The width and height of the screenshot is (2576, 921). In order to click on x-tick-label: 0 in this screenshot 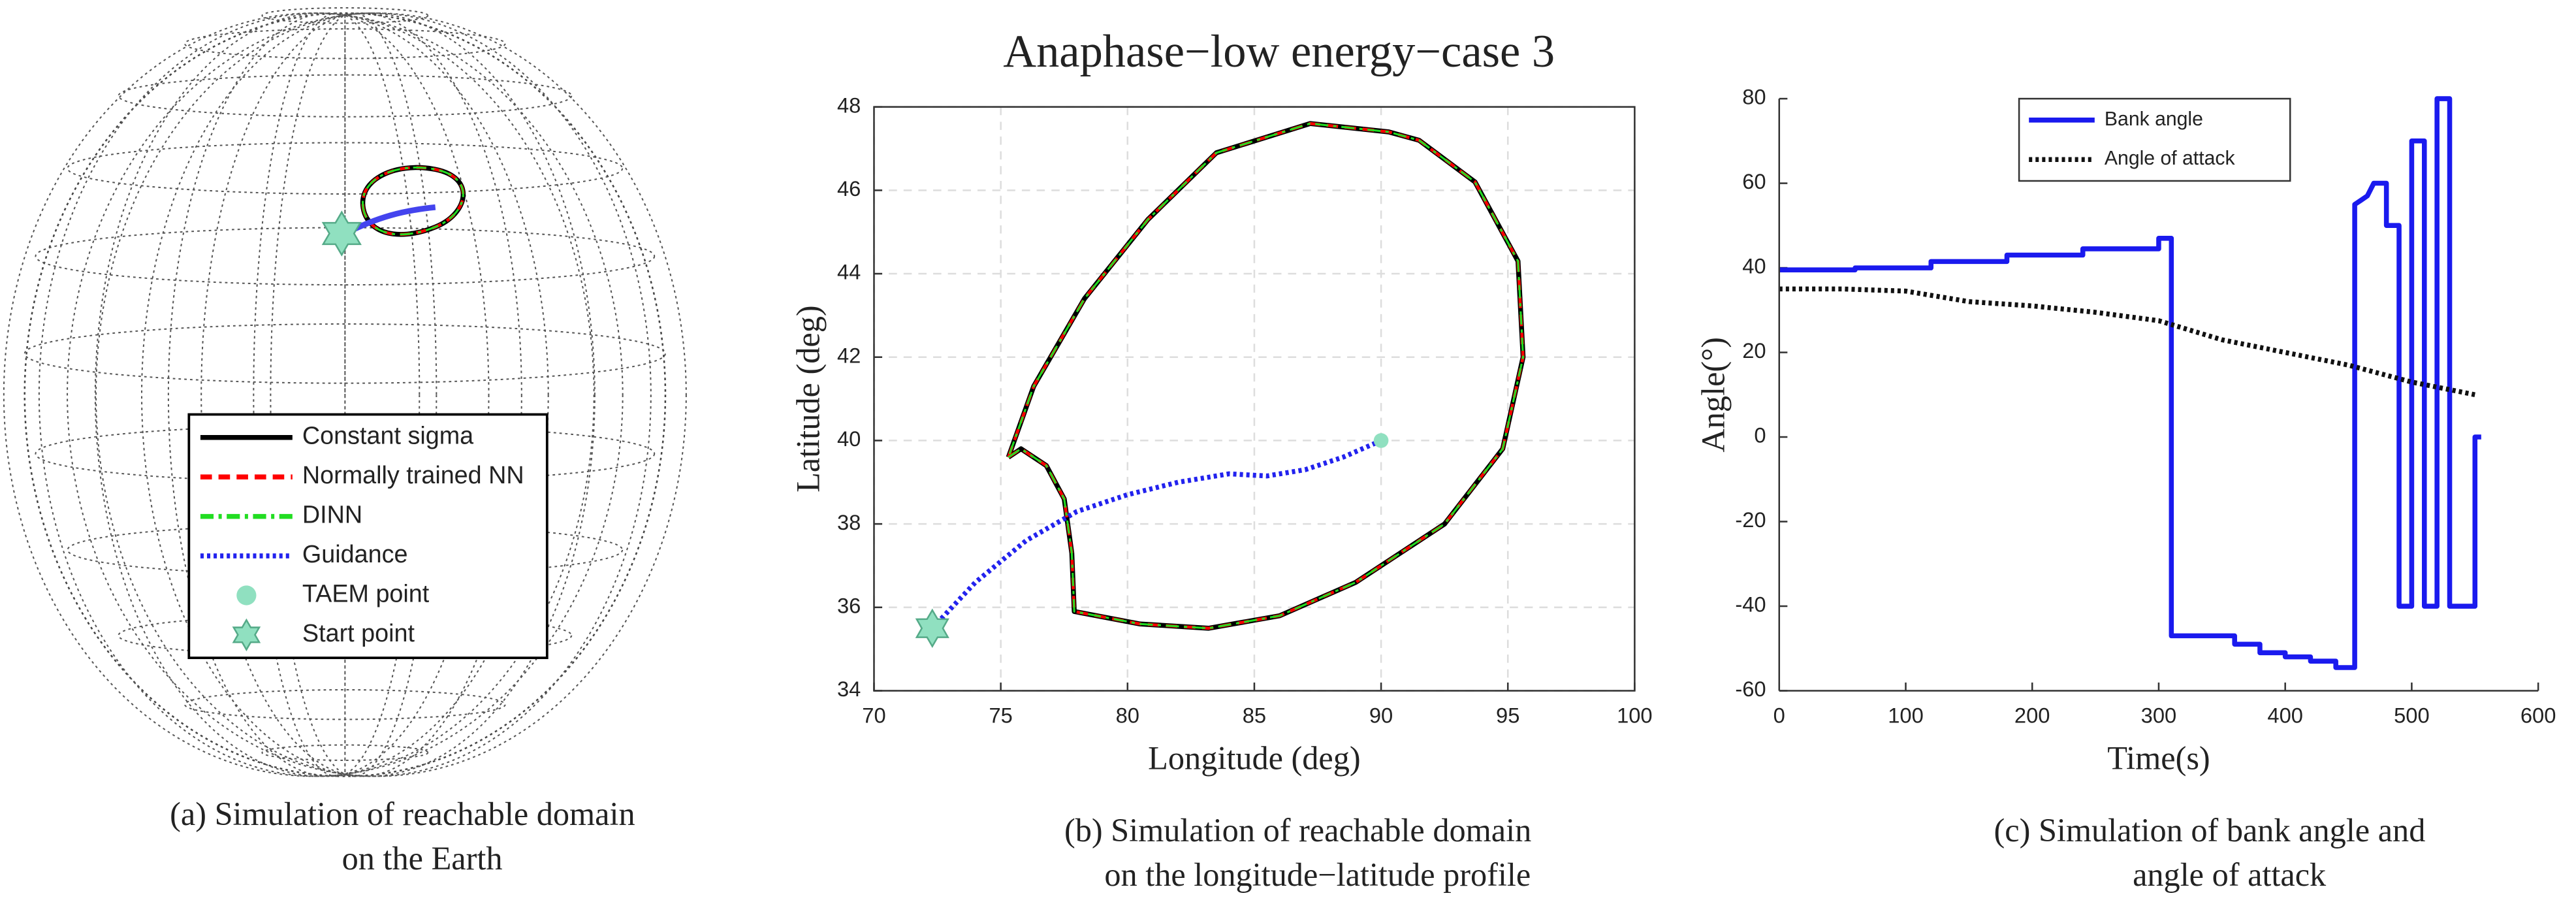, I will do `click(1779, 715)`.